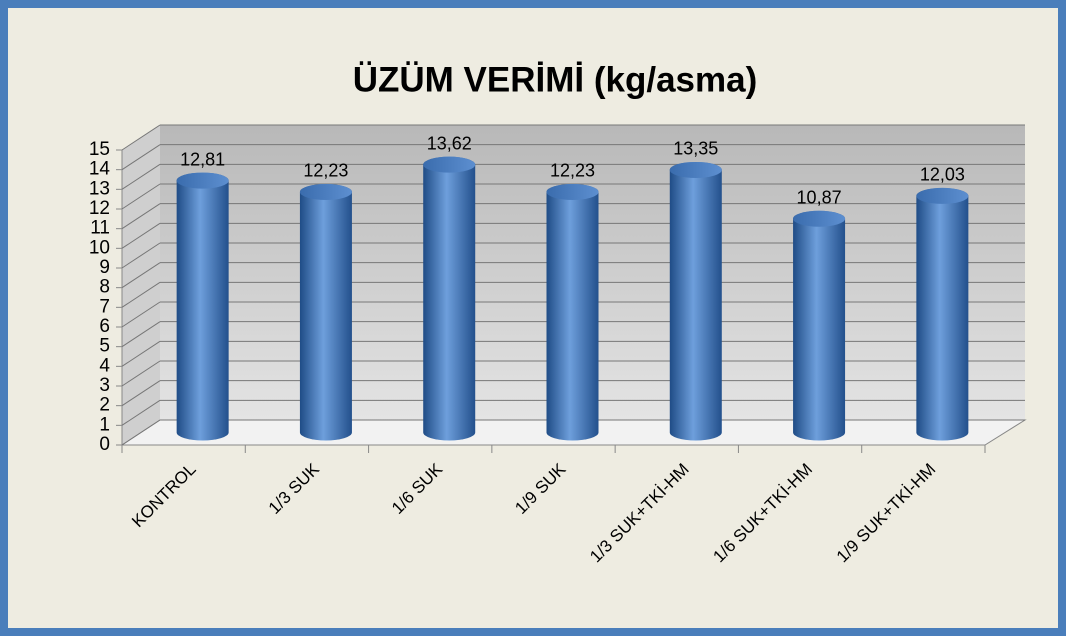  Describe the element at coordinates (100, 169) in the screenshot. I see `y-tick-label: 14` at that location.